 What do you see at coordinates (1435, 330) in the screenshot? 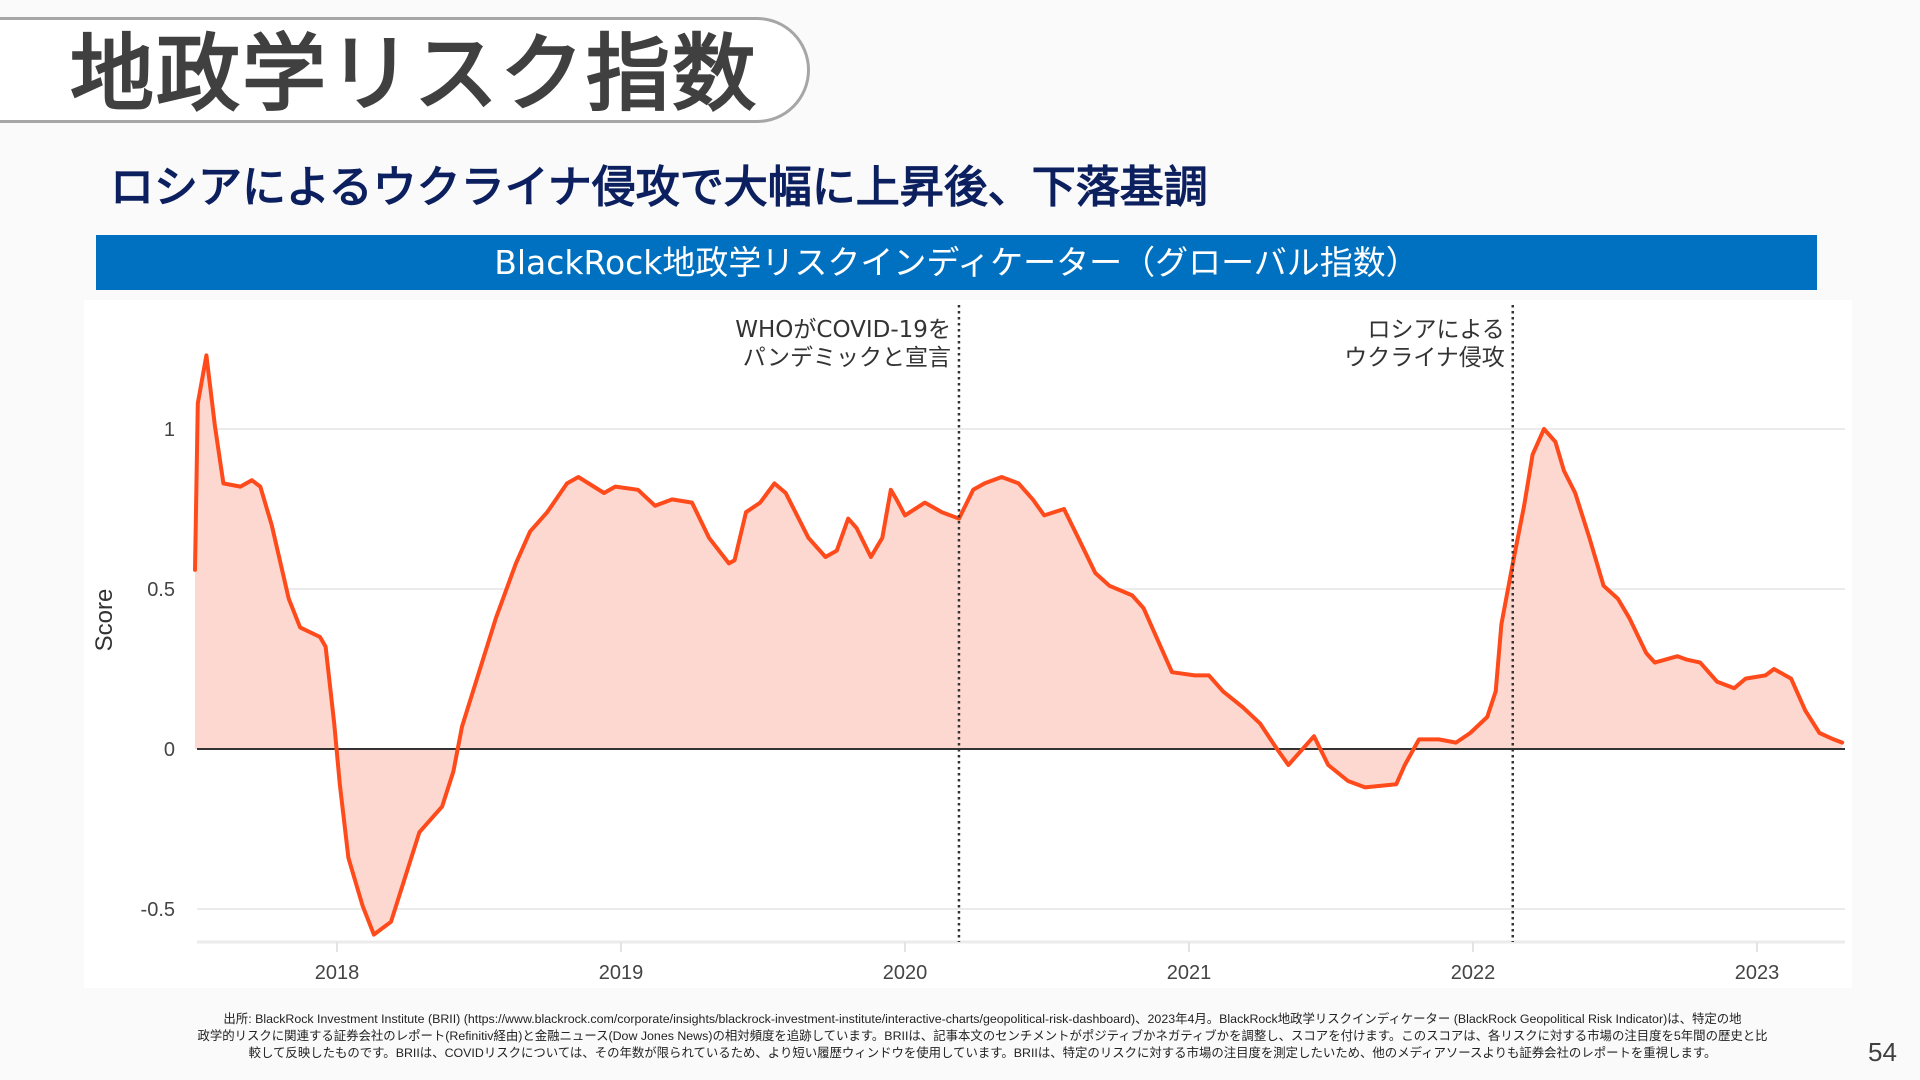
I see `event-annotation-label: ロシアによる` at bounding box center [1435, 330].